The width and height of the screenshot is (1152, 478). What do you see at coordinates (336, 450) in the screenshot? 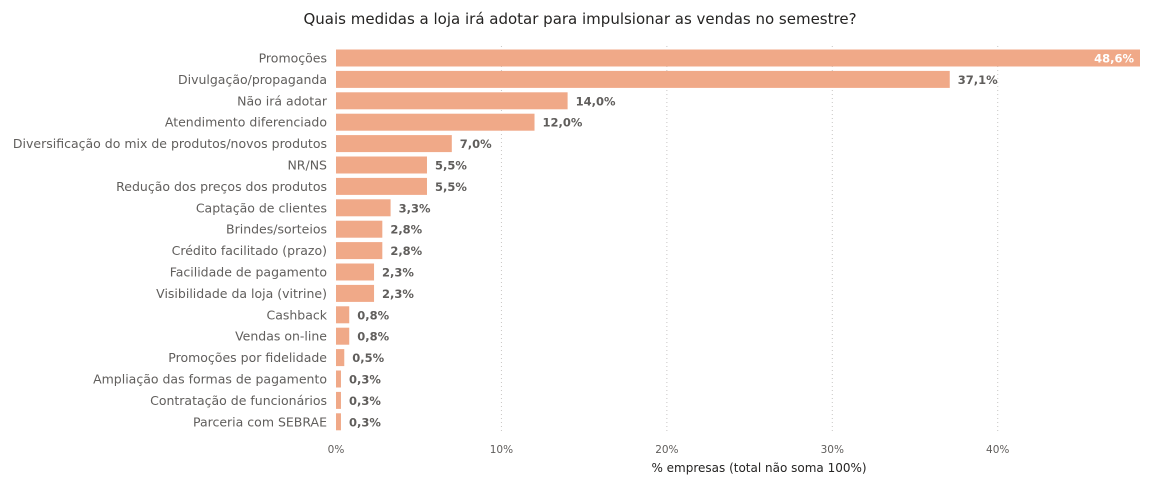
I see `x-tick-label: 0%` at bounding box center [336, 450].